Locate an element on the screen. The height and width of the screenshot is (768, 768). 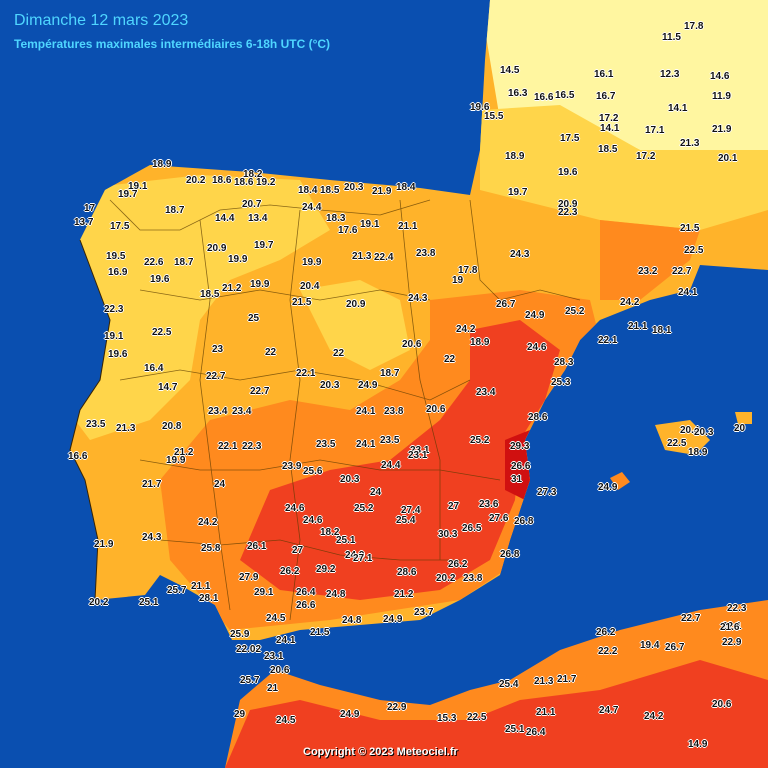
station-value: 18.9 is located at coordinates (480, 342).